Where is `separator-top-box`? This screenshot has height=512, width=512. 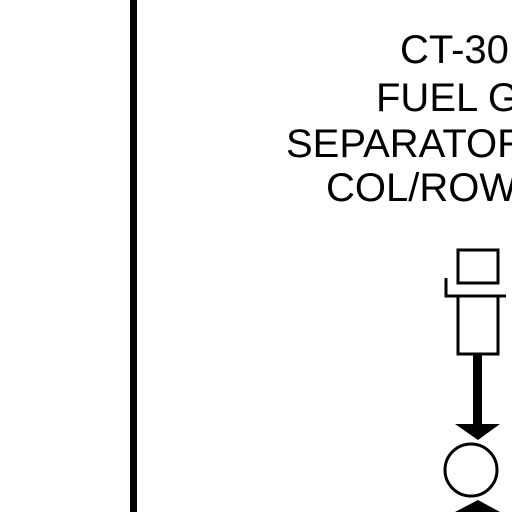
separator-top-box is located at coordinates (478, 266).